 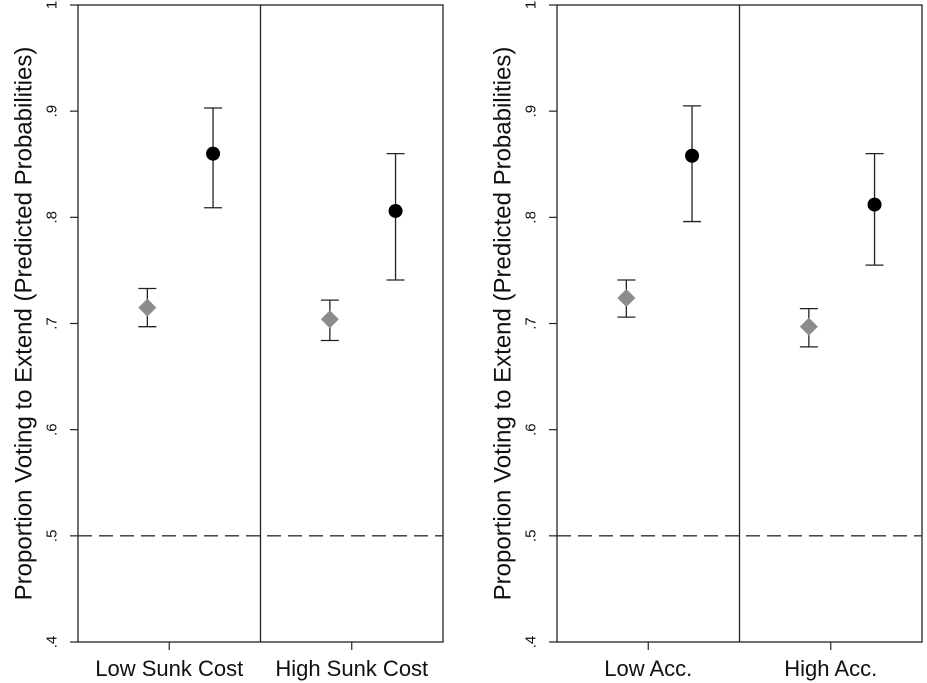 What do you see at coordinates (830, 668) in the screenshot?
I see `panel-2-xtick-label: High Acc.` at bounding box center [830, 668].